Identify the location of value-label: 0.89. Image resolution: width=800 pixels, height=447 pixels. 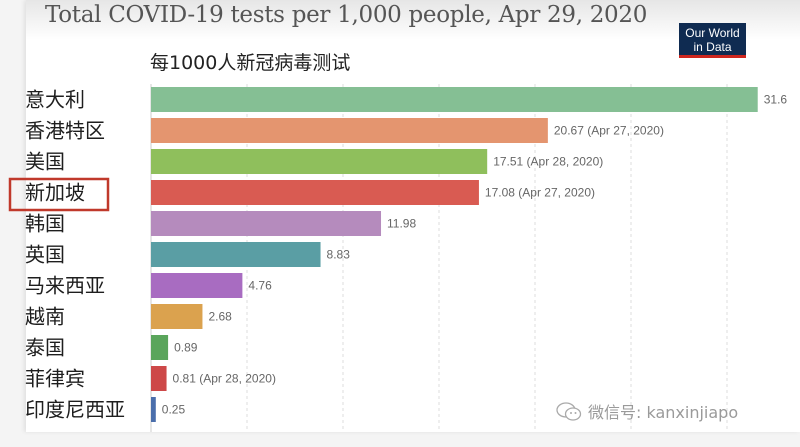
(186, 348).